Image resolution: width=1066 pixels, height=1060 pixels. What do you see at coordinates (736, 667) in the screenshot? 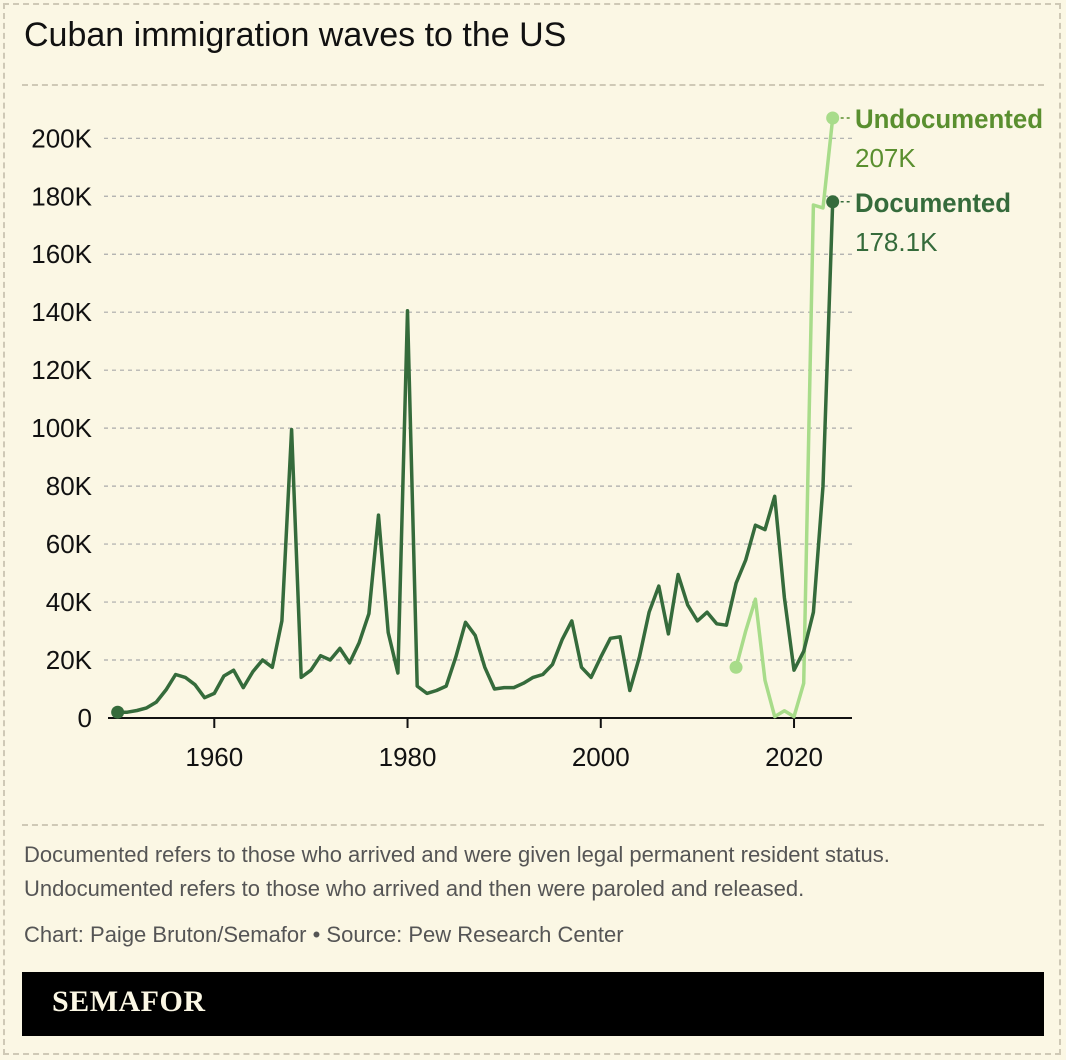
I see `undocumented-start-point` at bounding box center [736, 667].